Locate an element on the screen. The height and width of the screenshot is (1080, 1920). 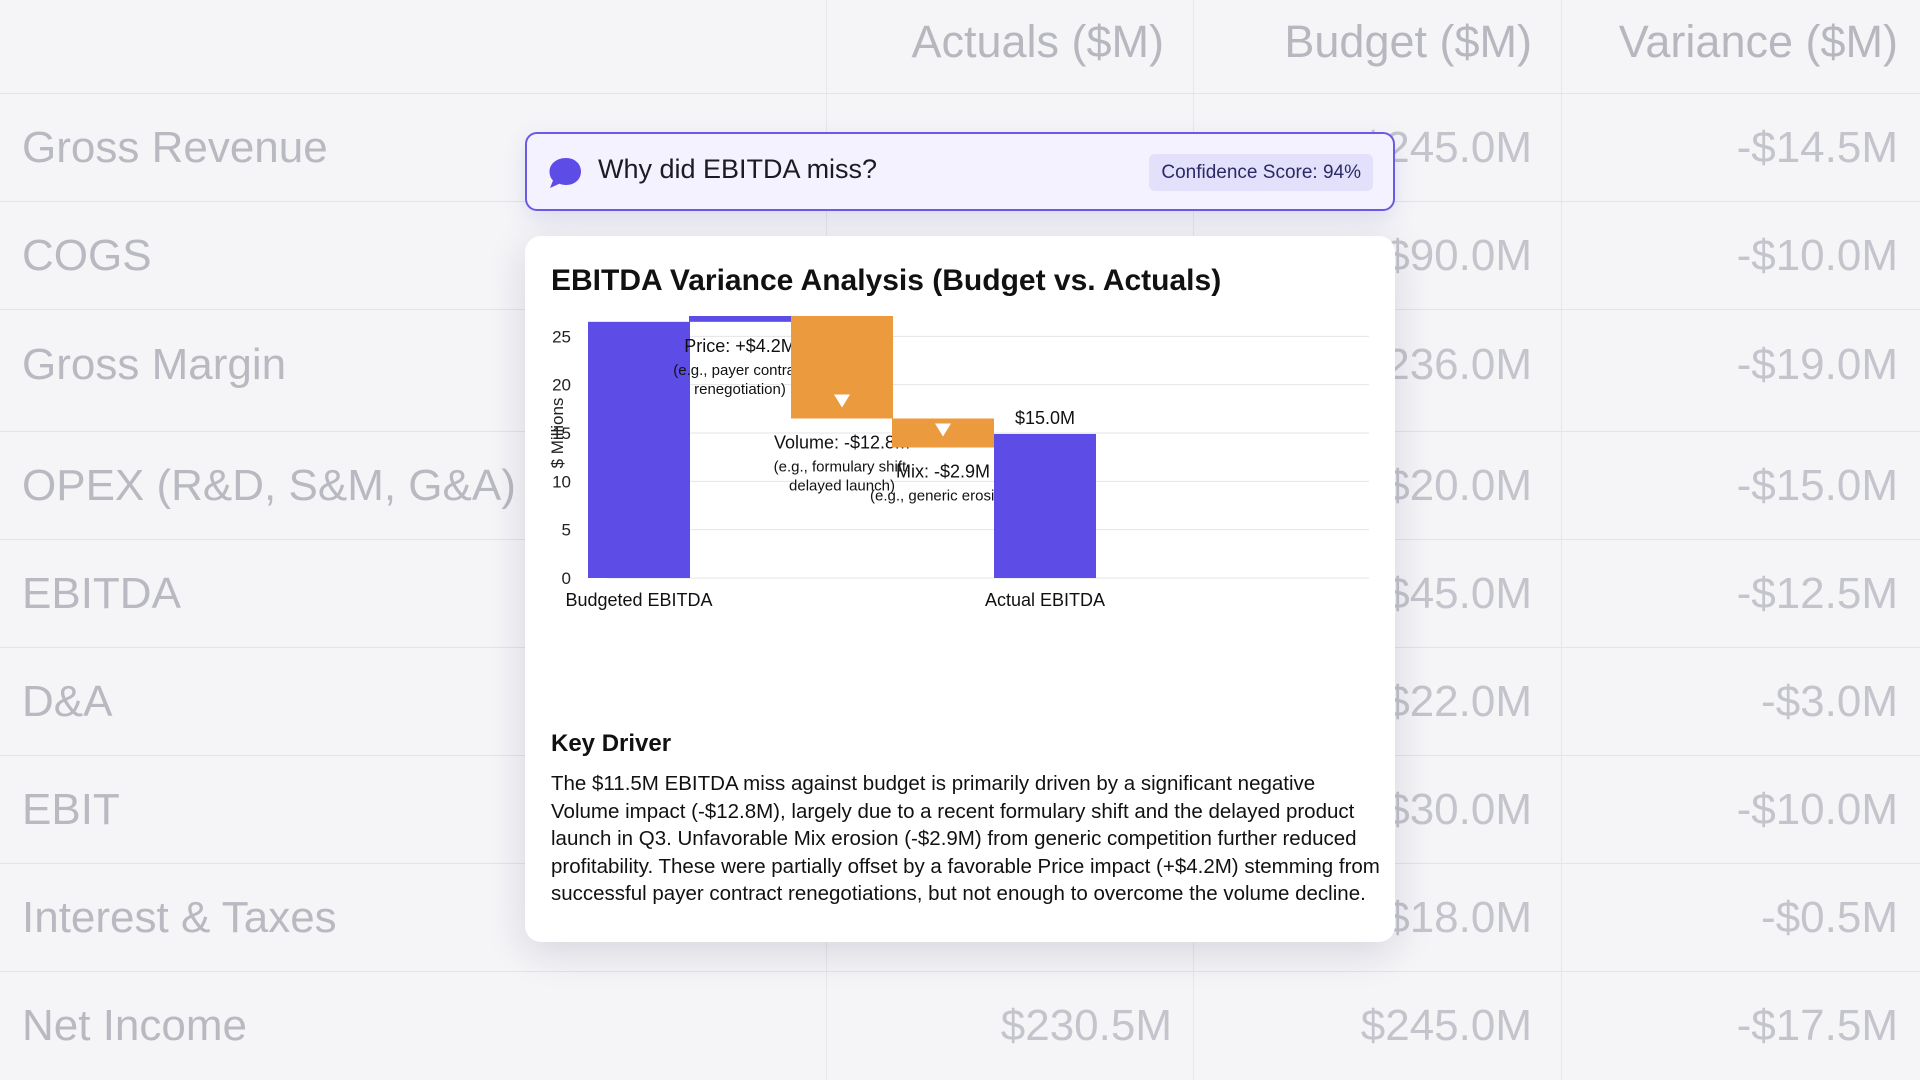
y-tick-label: 15 is located at coordinates (561, 433).